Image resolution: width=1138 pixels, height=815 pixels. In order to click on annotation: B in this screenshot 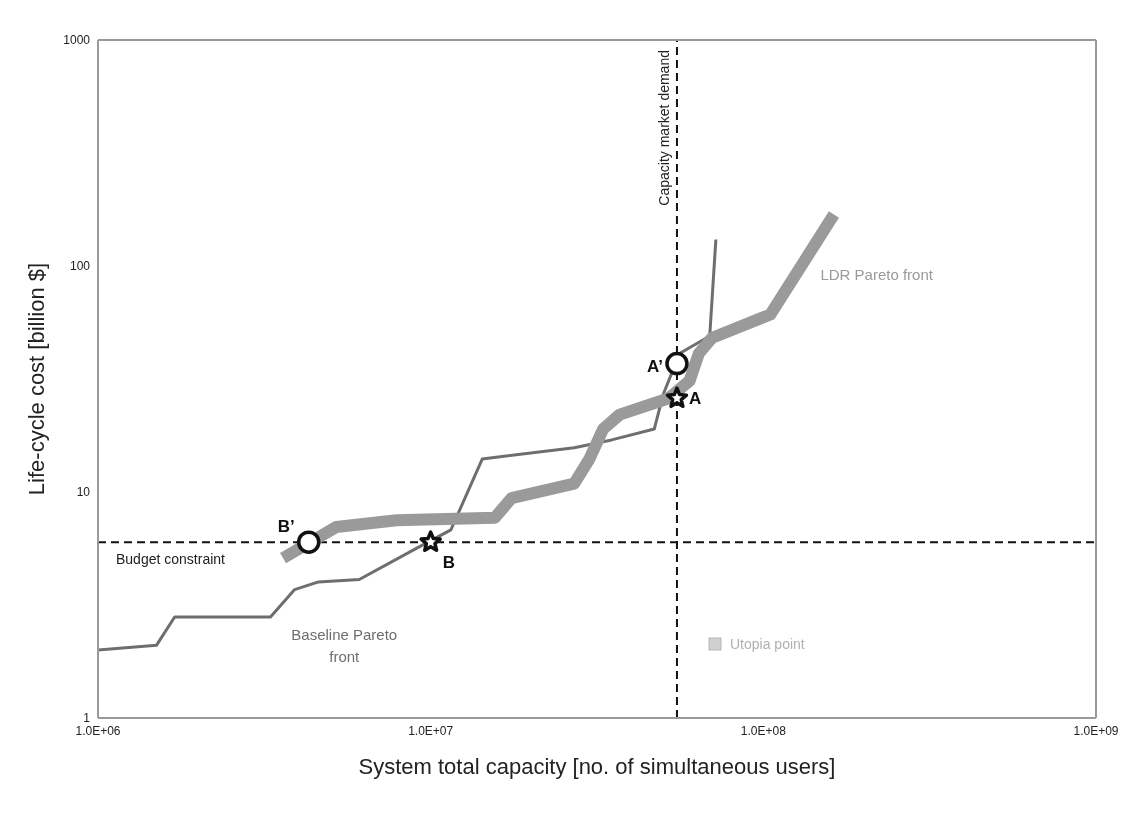, I will do `click(448, 563)`.